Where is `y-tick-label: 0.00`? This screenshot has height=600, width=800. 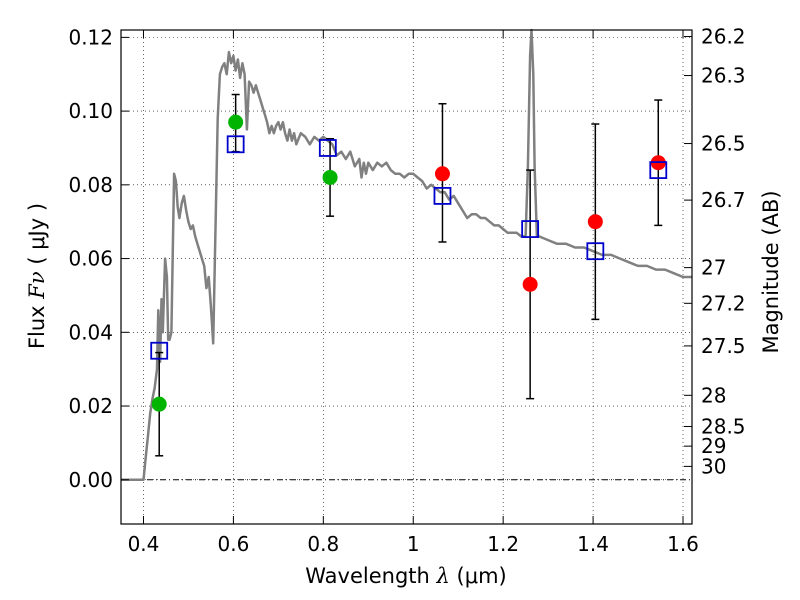
y-tick-label: 0.00 is located at coordinates (90, 480).